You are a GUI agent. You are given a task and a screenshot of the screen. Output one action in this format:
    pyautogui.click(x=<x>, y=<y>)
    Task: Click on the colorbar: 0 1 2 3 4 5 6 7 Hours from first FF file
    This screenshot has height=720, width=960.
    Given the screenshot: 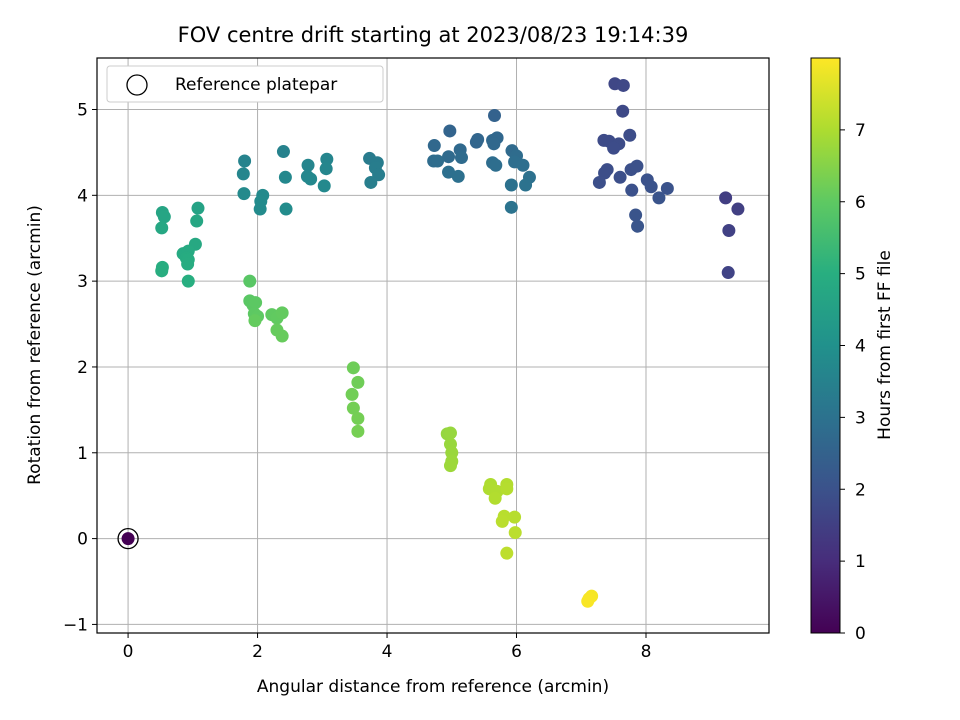 What is the action you would take?
    pyautogui.click(x=852, y=350)
    